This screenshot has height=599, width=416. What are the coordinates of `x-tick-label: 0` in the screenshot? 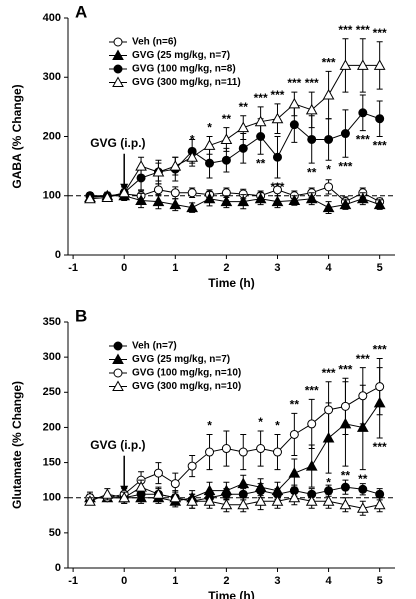 It's located at (124, 268).